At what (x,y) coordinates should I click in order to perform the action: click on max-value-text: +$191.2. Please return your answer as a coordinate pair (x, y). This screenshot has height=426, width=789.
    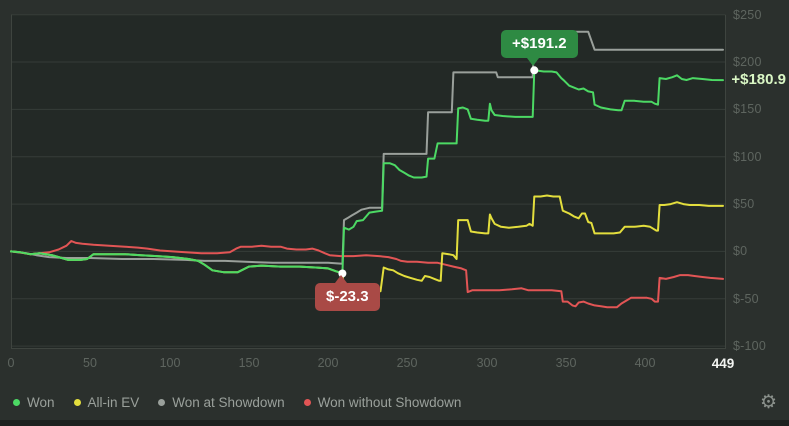
    Looking at the image, I should click on (539, 43).